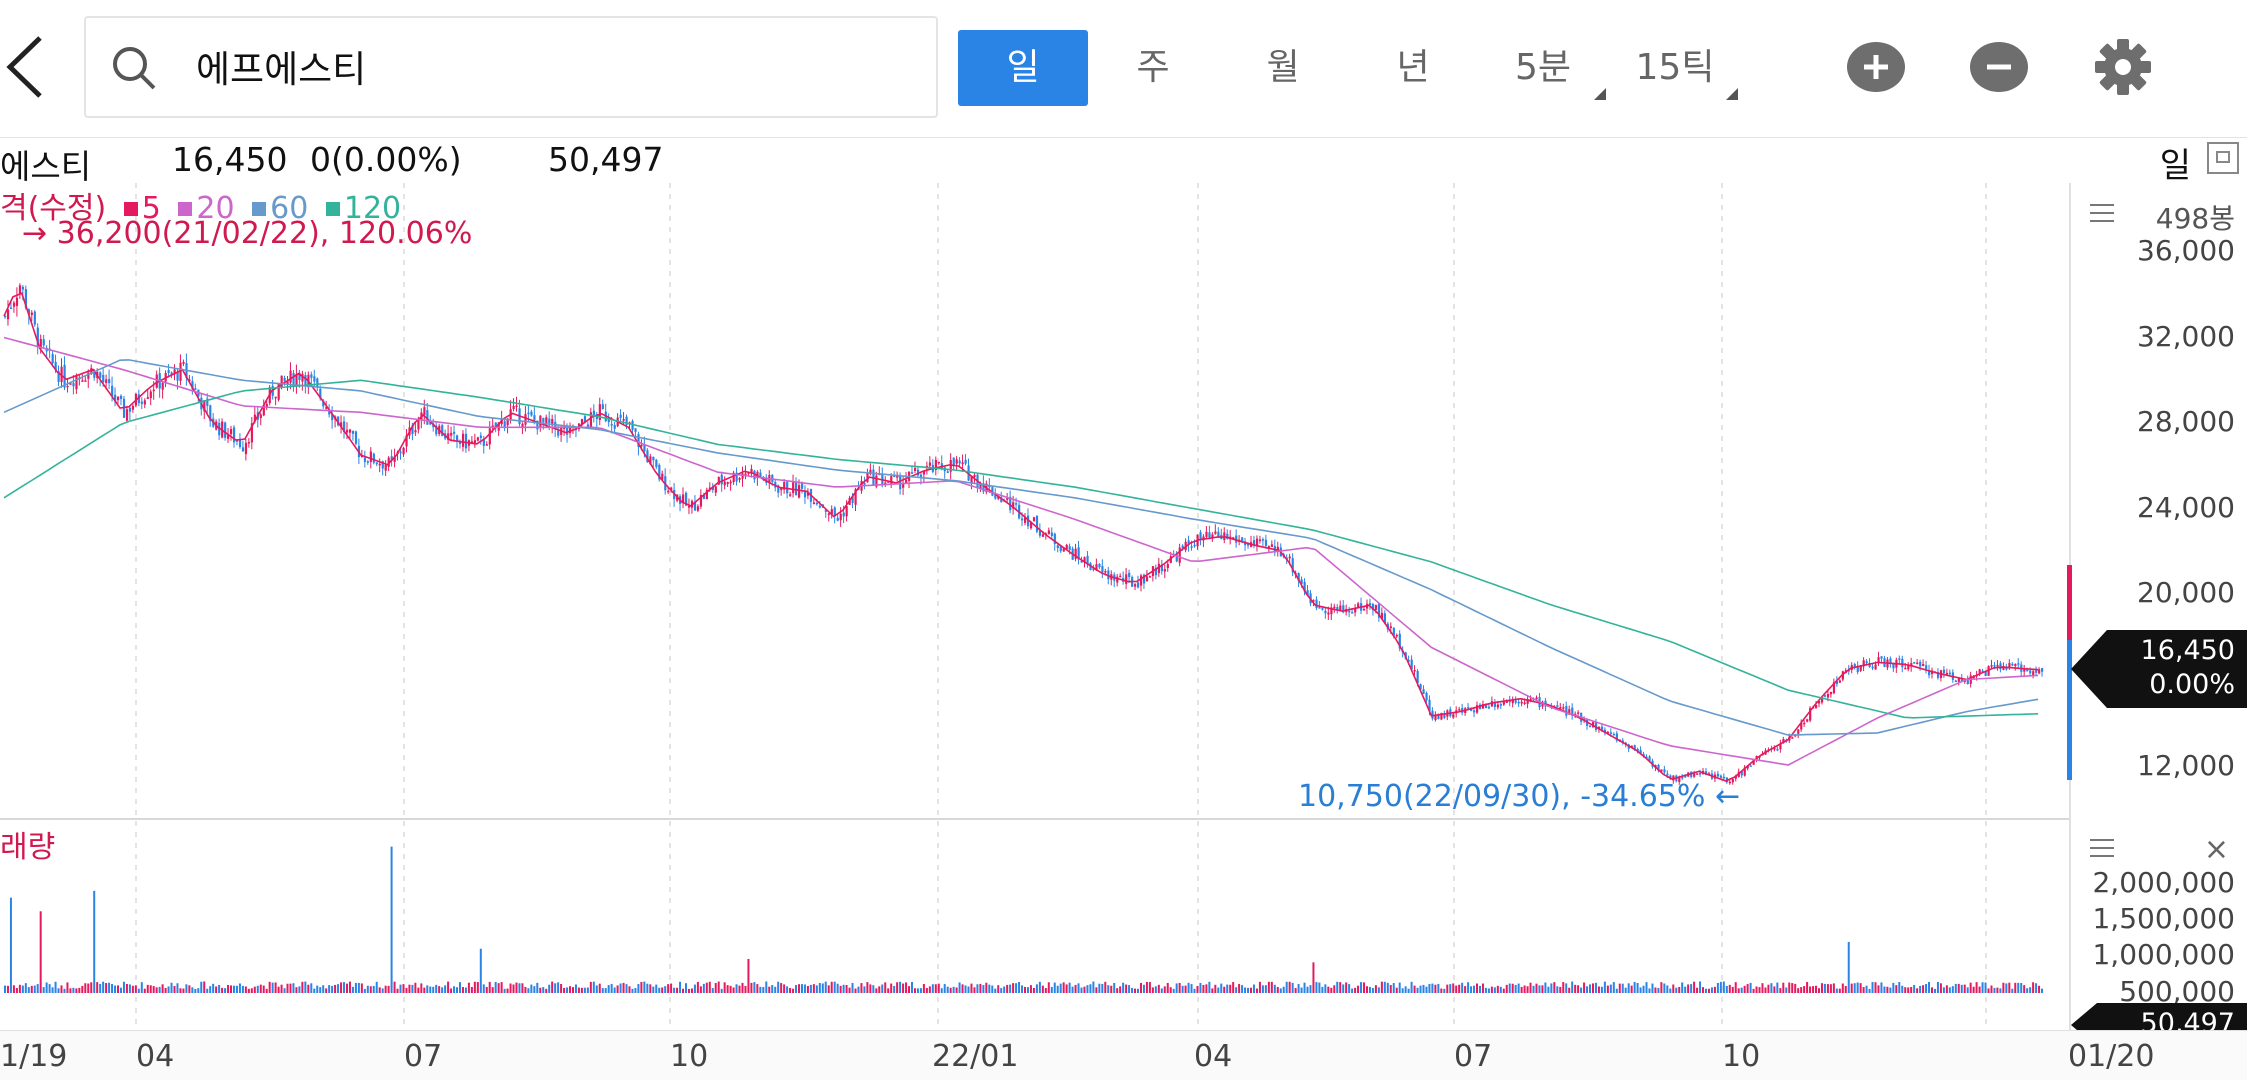 This screenshot has width=2247, height=1080. I want to click on zoom-out-button, so click(1999, 67).